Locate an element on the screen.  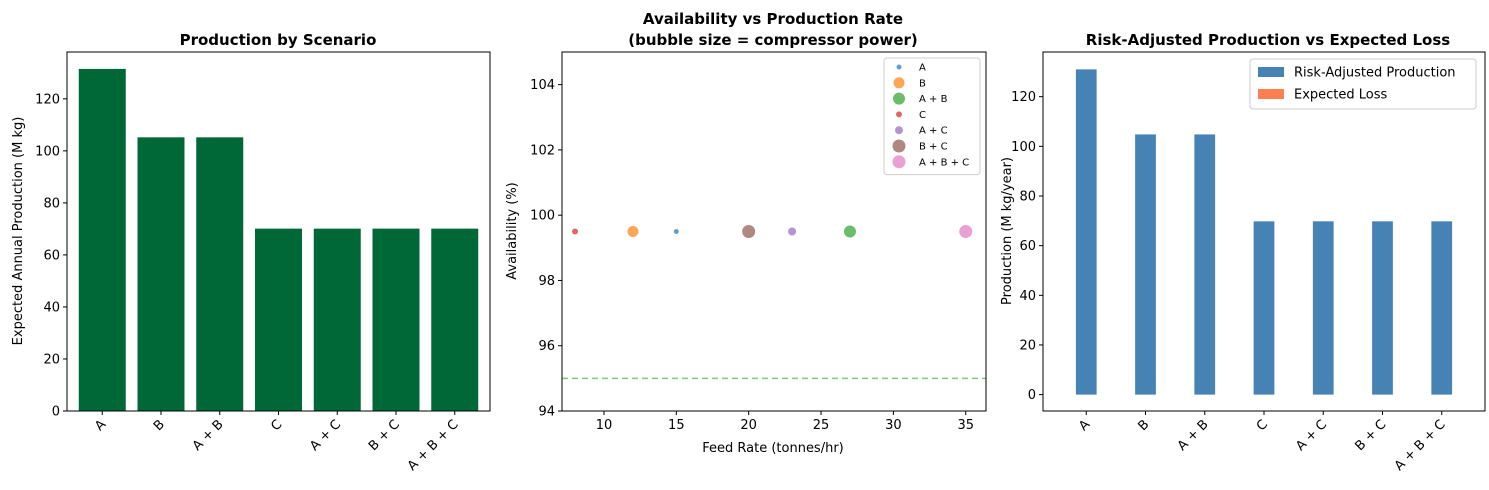
y-tick-label: 98 is located at coordinates (546, 281).